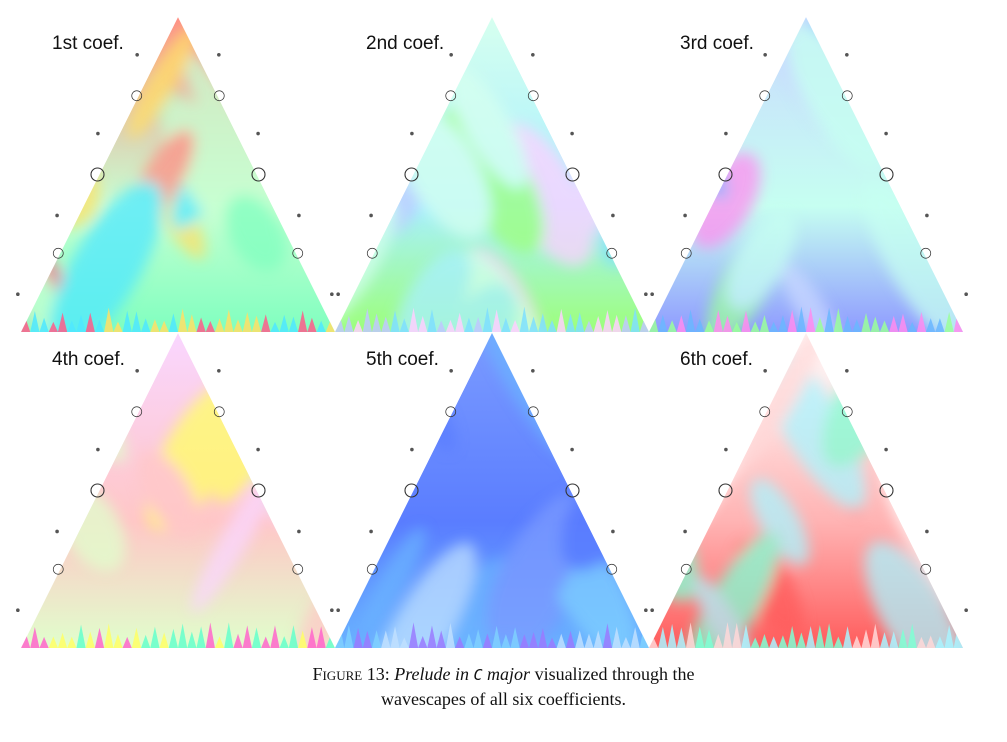 The width and height of the screenshot is (1007, 742). I want to click on wavescape-panel: 4th coef., so click(178, 490).